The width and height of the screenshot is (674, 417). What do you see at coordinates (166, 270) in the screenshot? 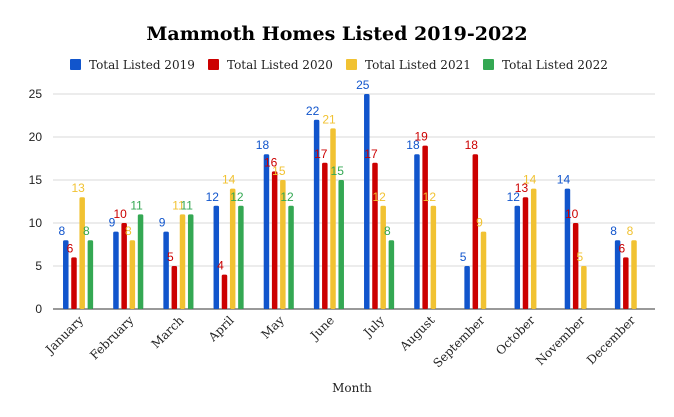
I see `bar-march-s1` at bounding box center [166, 270].